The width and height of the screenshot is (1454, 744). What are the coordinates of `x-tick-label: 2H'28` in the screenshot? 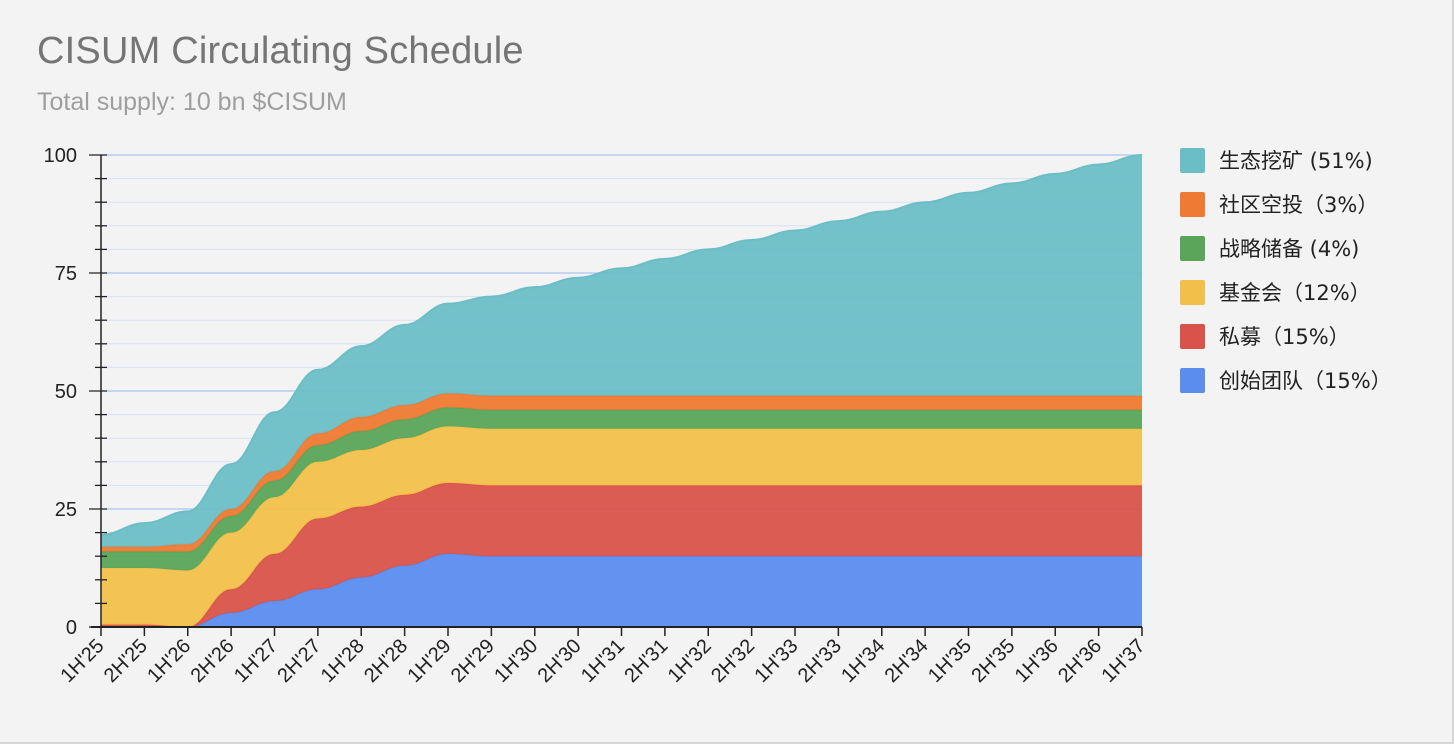 It's located at (386, 661).